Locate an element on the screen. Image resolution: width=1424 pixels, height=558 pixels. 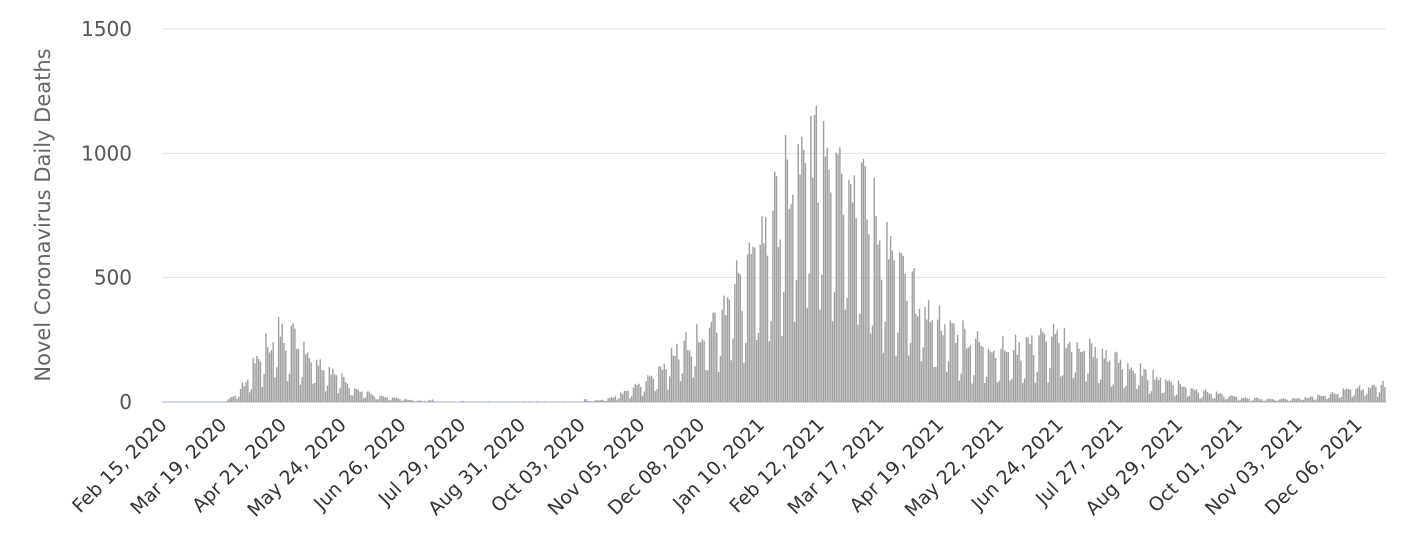
y-tick-label: 1500 is located at coordinates (106, 29).